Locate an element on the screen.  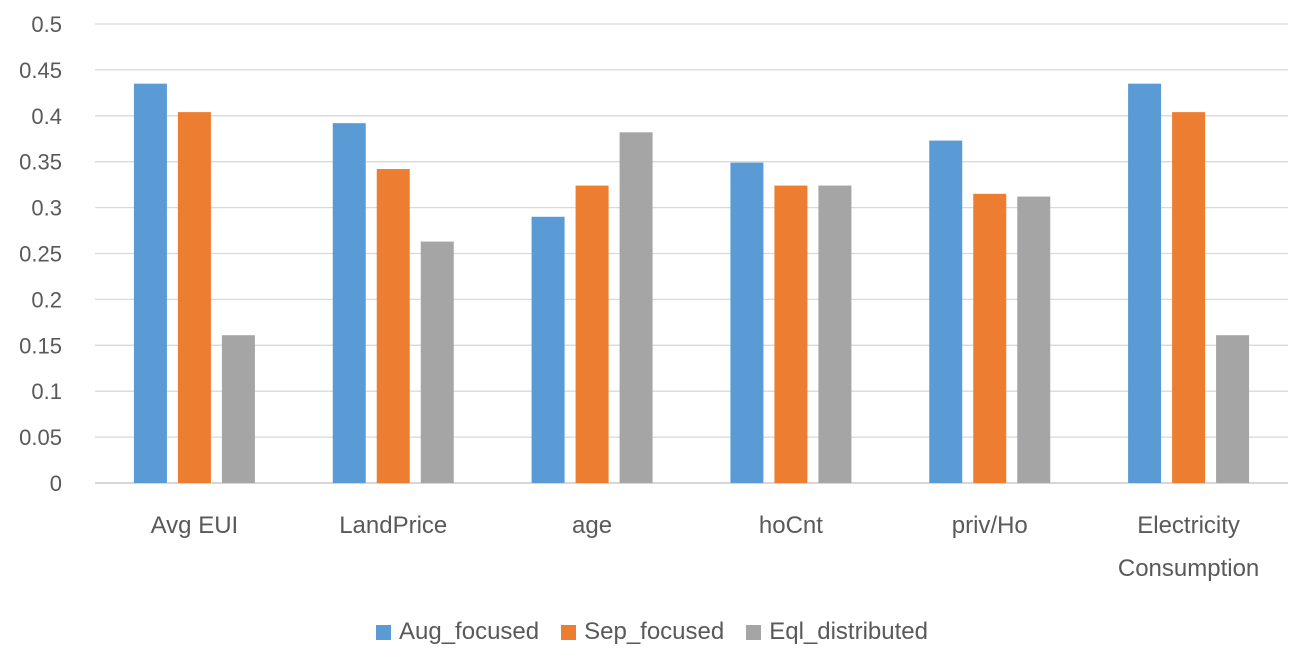
y-tick-label: 0.2 is located at coordinates (46, 299).